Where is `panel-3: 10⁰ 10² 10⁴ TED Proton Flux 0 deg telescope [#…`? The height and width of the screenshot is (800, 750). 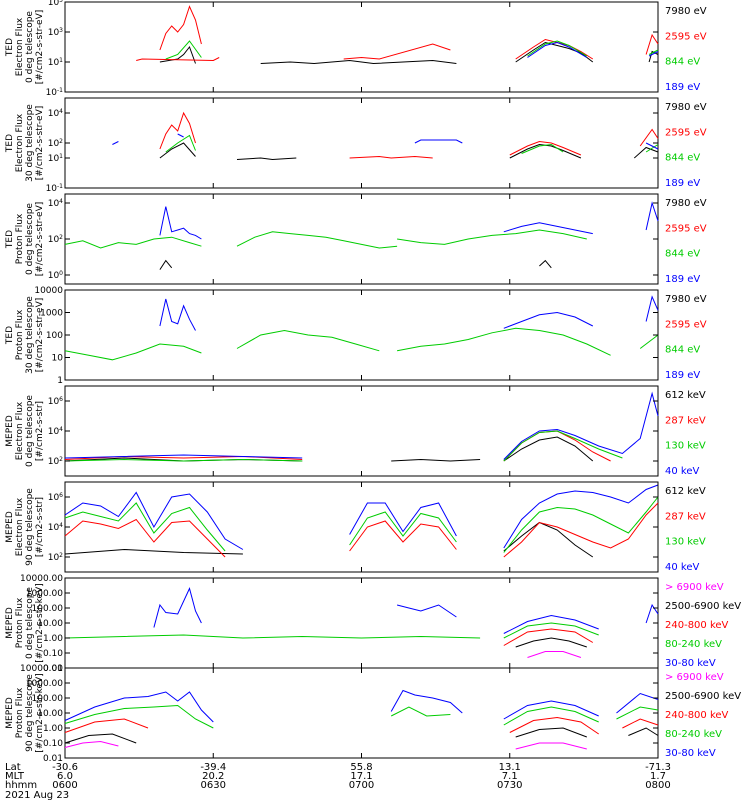
panel-3: 10⁰ 10² 10⁴ TED Proton Flux 0 deg telescope [#… is located at coordinates (356, 239).